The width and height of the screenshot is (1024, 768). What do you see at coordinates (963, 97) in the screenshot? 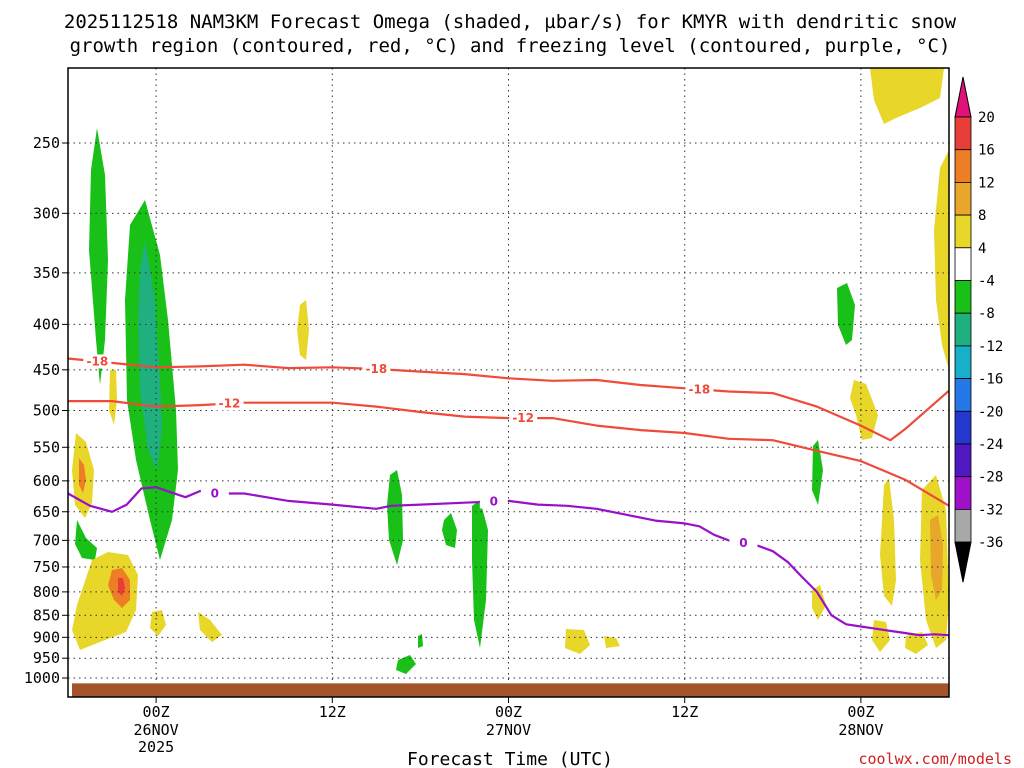
I see `colorbar-top-arrow` at bounding box center [963, 97].